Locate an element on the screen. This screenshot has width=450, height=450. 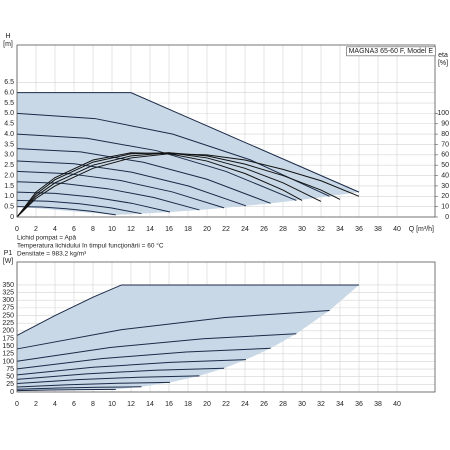
y-tick-label: 50 is located at coordinates (10, 377).